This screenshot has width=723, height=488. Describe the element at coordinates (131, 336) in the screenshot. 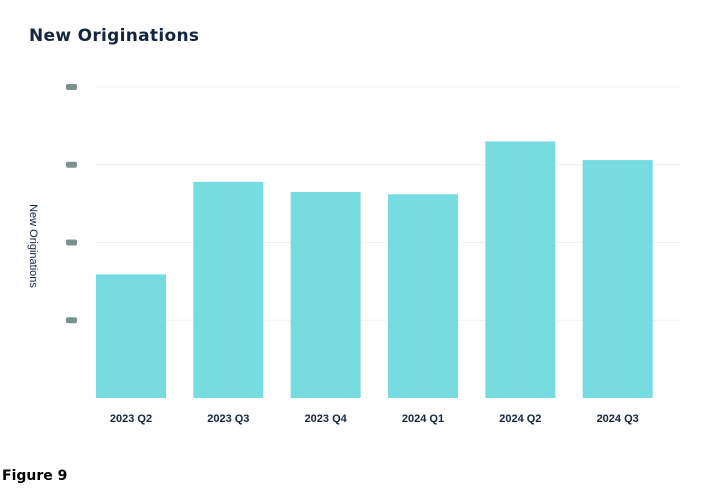

I see `bar-2023-q2` at that location.